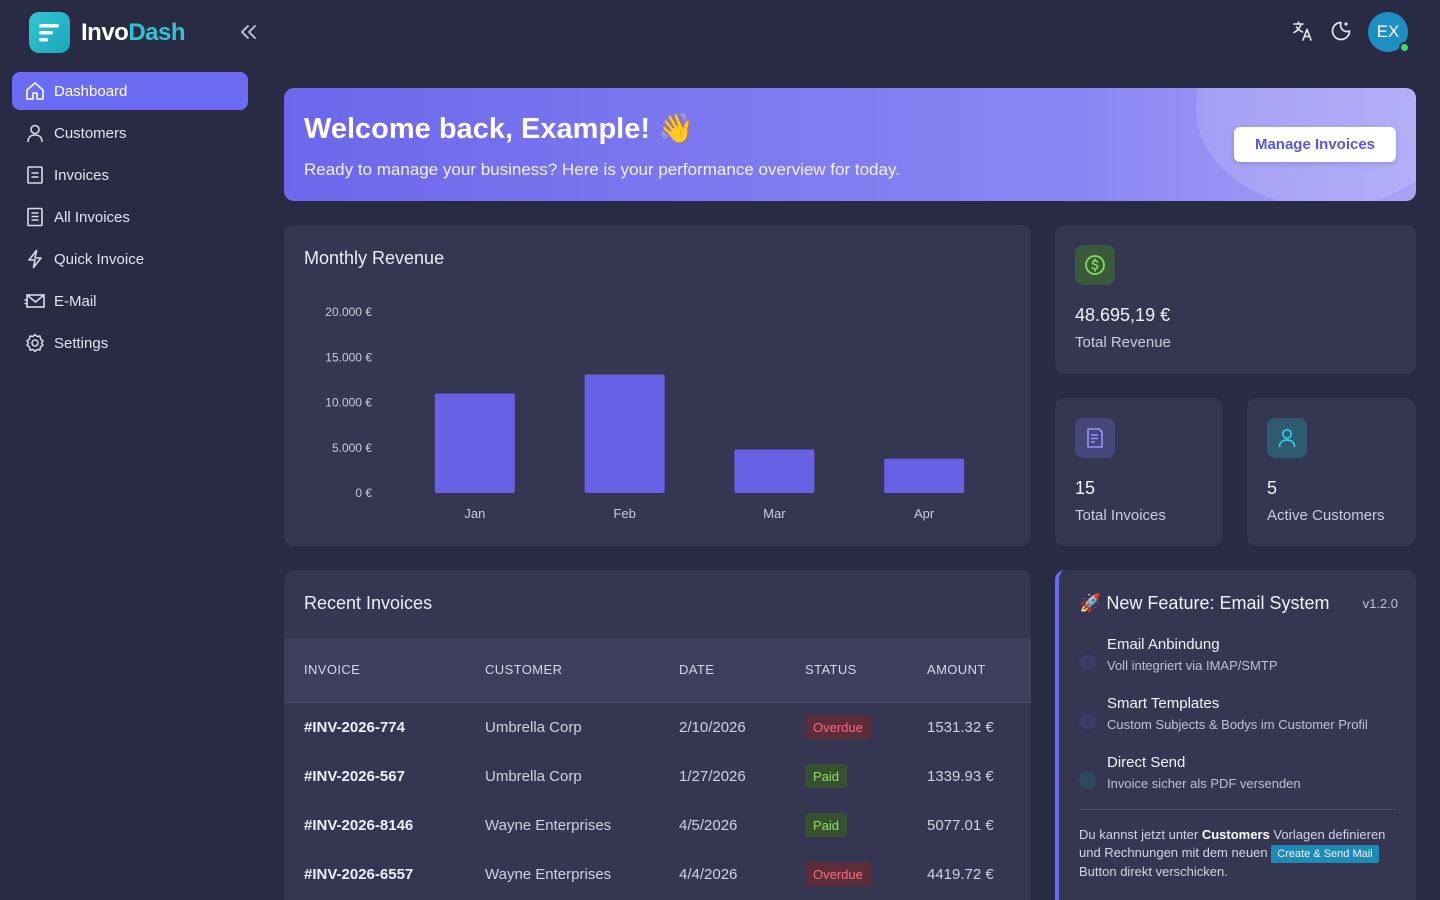  I want to click on language-button, so click(1303, 31).